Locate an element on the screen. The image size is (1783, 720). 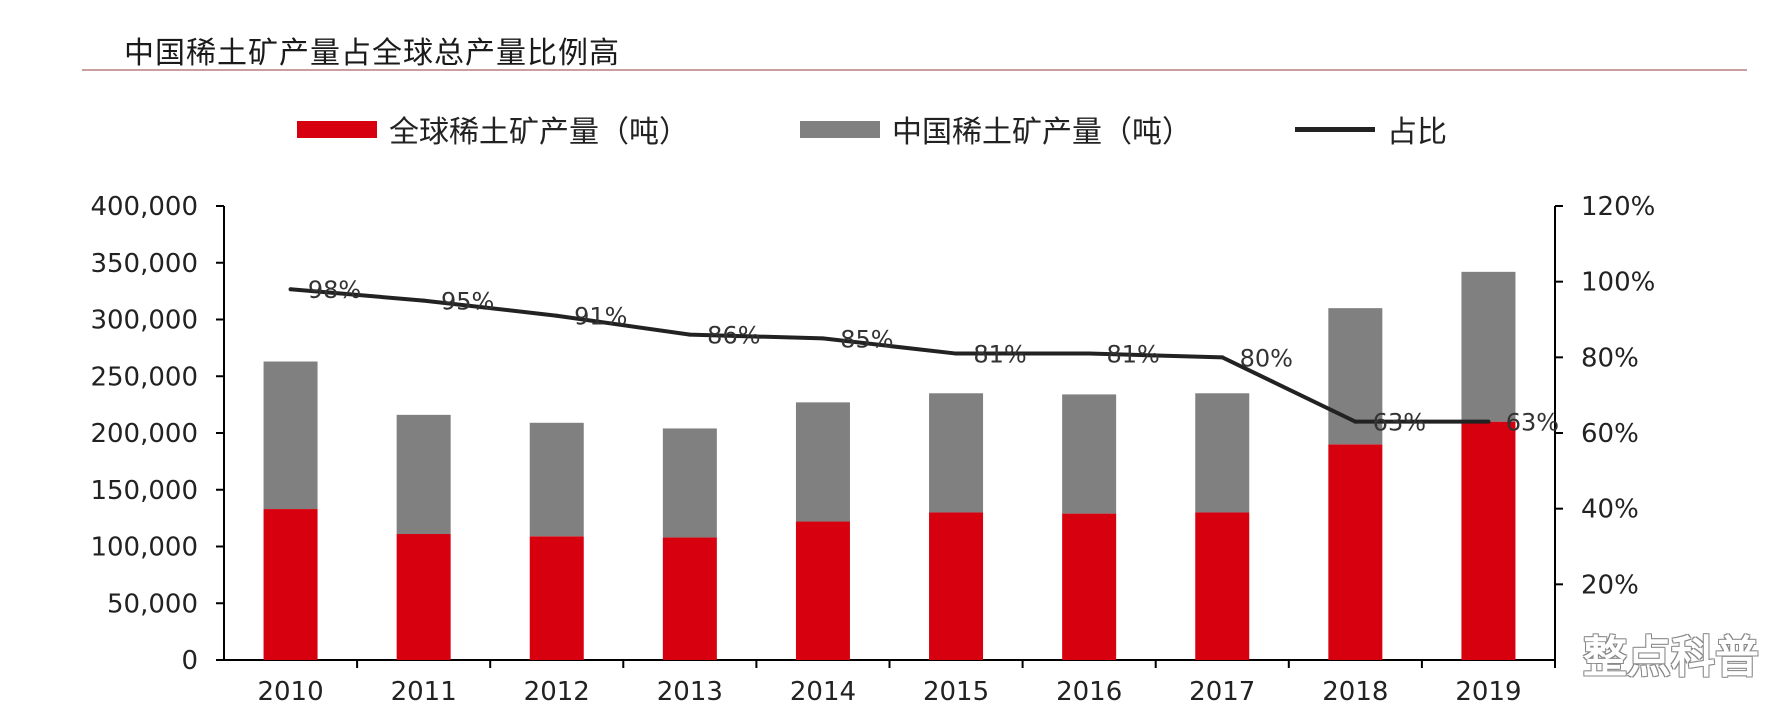
y-left-tick-label: 50,000 is located at coordinates (152, 604).